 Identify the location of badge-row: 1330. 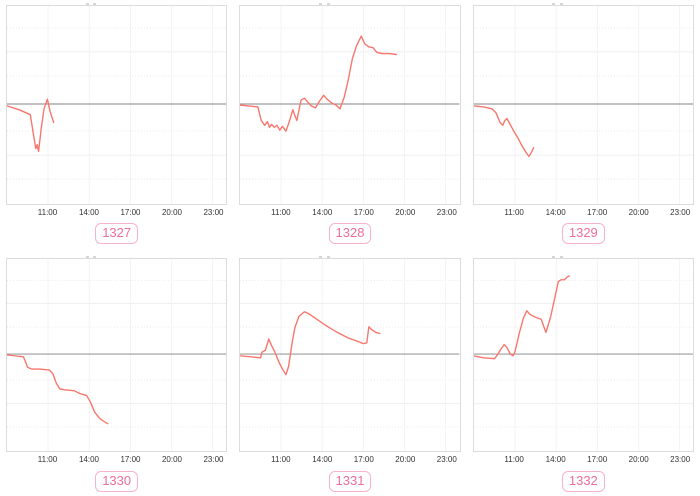
(116, 481).